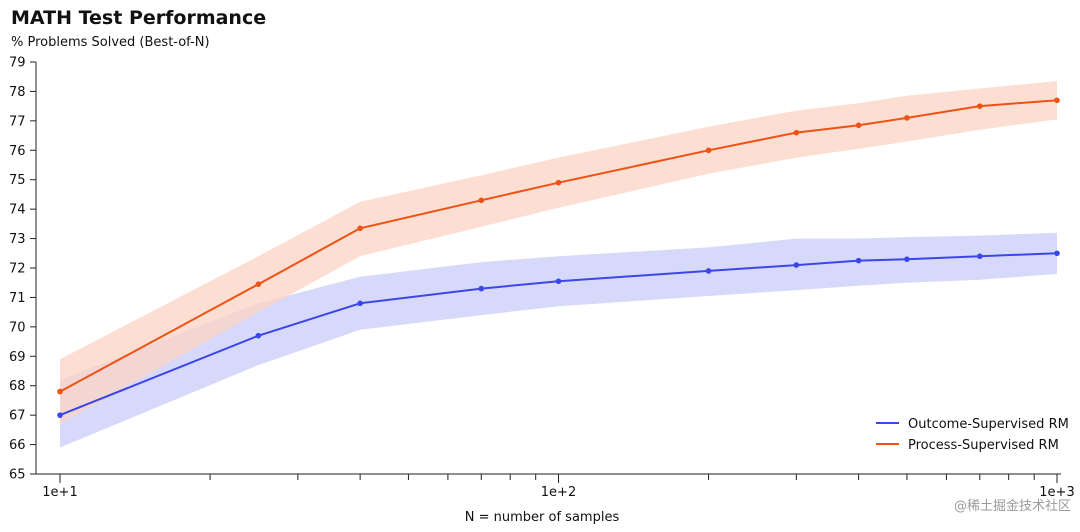 The image size is (1080, 532). I want to click on y-tick-label: 75, so click(17, 180).